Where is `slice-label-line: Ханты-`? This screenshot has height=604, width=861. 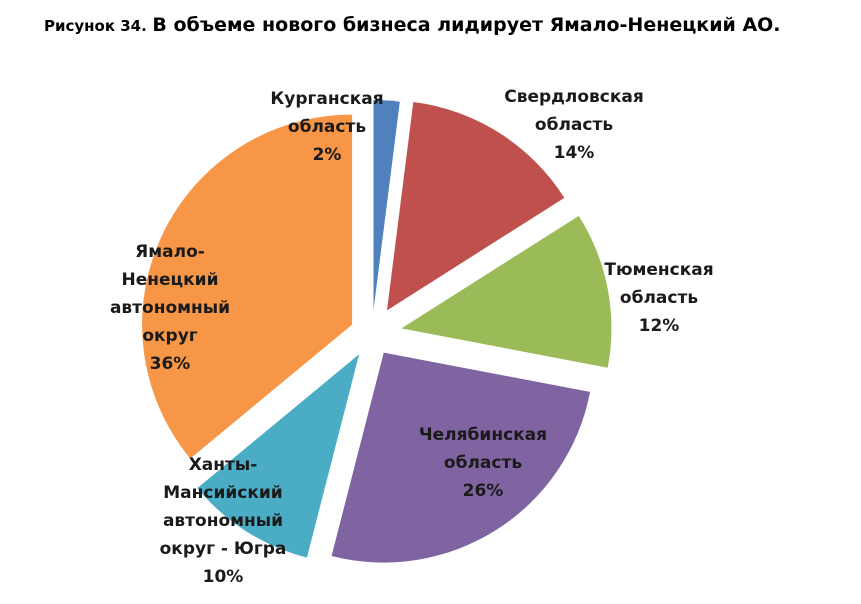 slice-label-line: Ханты- is located at coordinates (223, 465).